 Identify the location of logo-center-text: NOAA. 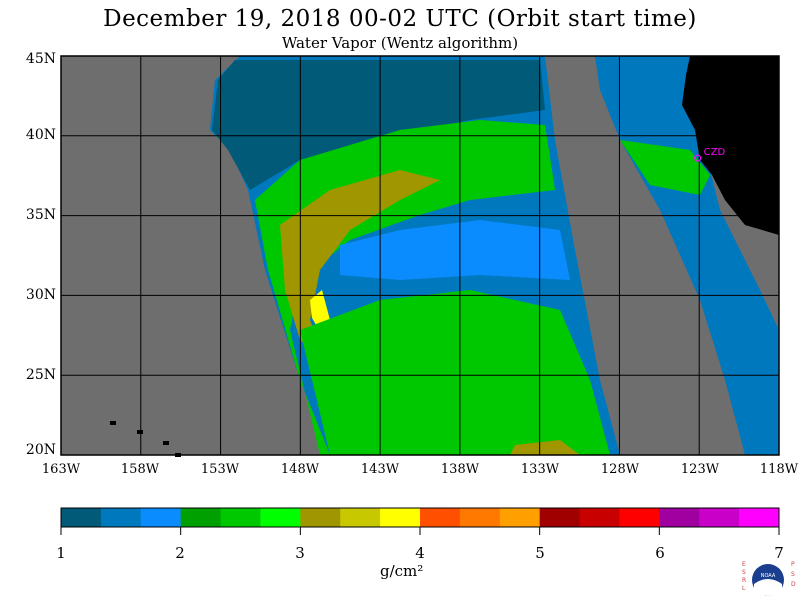
(768, 576).